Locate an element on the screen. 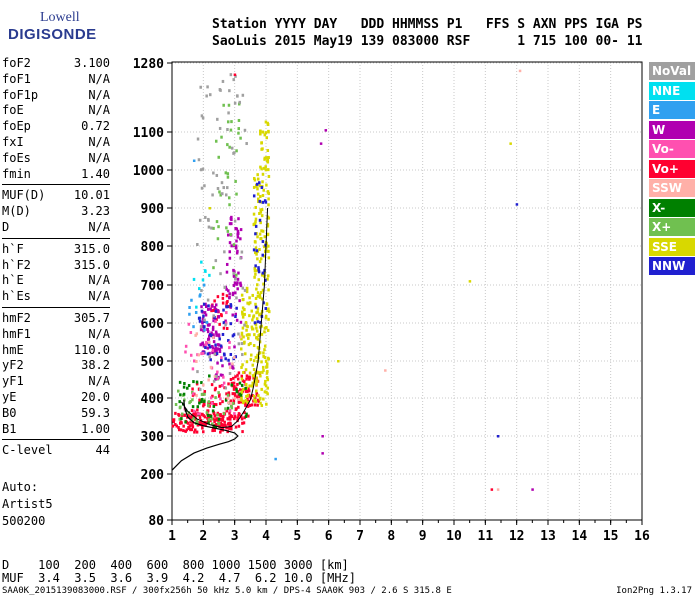 This screenshot has height=600, width=700. legend-item: SSE is located at coordinates (672, 246).